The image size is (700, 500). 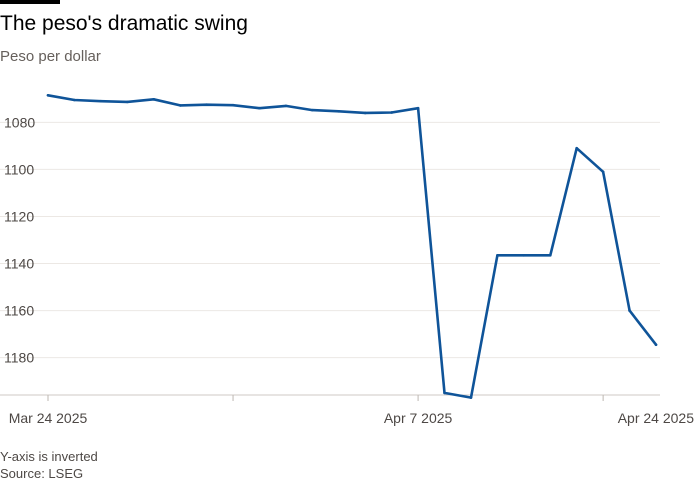 What do you see at coordinates (19, 216) in the screenshot?
I see `y-tick-label: 1120` at bounding box center [19, 216].